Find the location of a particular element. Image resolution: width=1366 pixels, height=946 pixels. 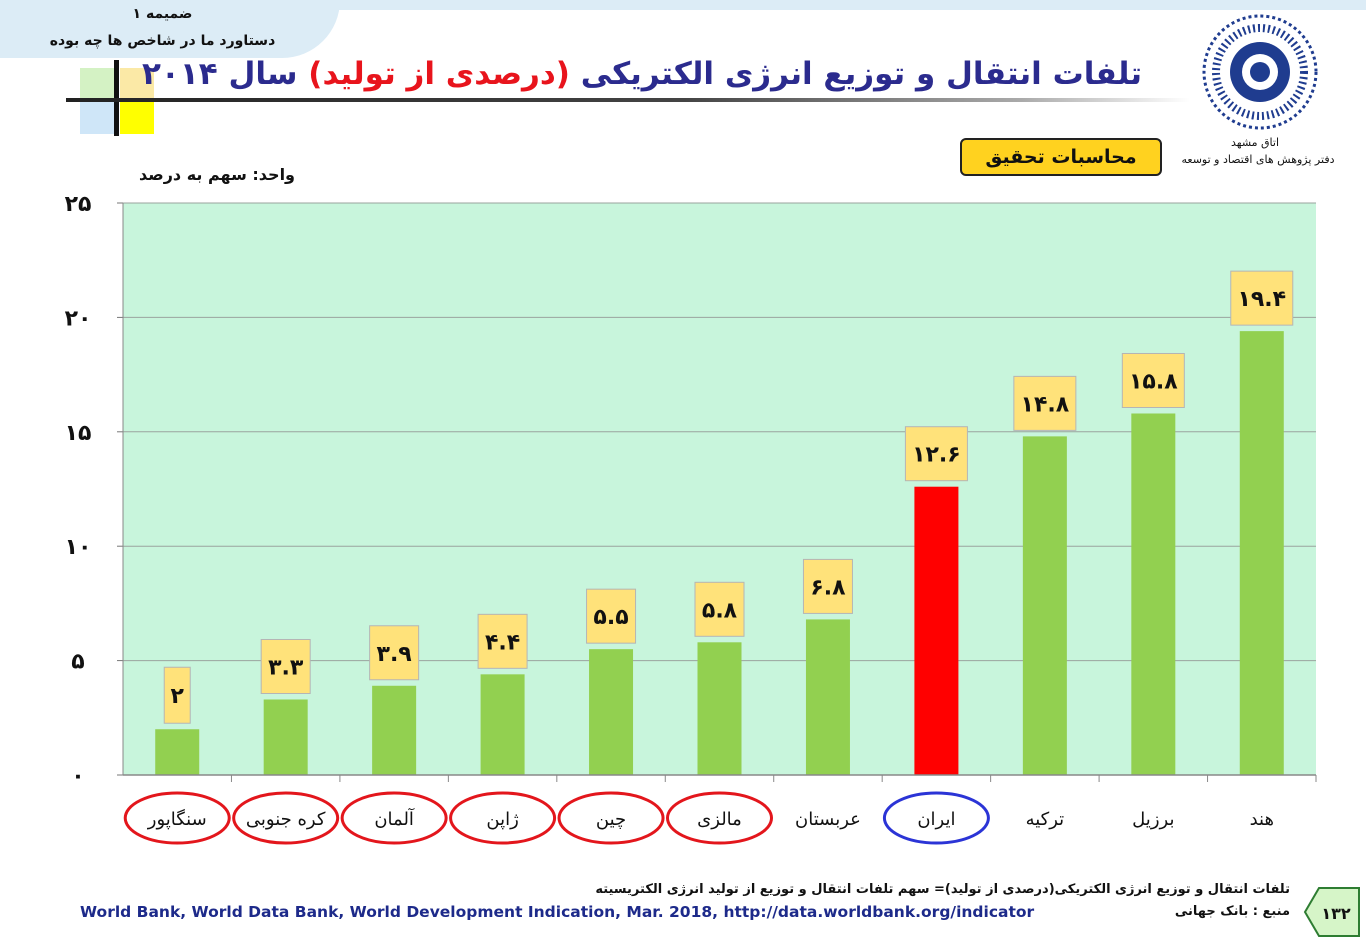

title-part-main: تلفات انتقال و توزیع انرژی الکتریکی is located at coordinates (855, 74).